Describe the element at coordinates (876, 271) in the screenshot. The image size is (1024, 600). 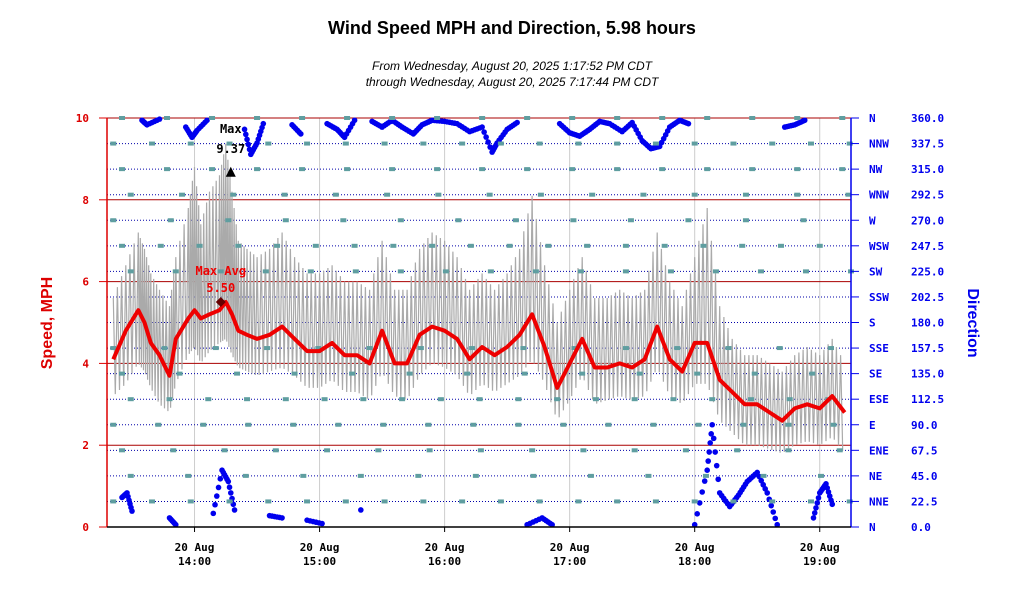
I see `right-tick-compass: SW` at that location.